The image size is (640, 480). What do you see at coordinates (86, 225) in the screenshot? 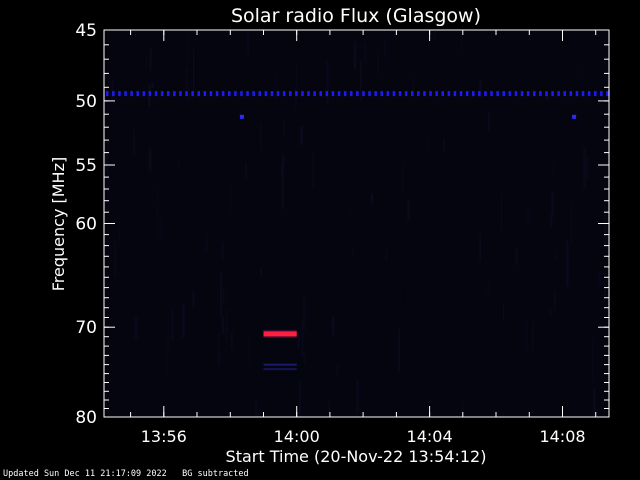
I see `y-tick-label: 60` at bounding box center [86, 225].